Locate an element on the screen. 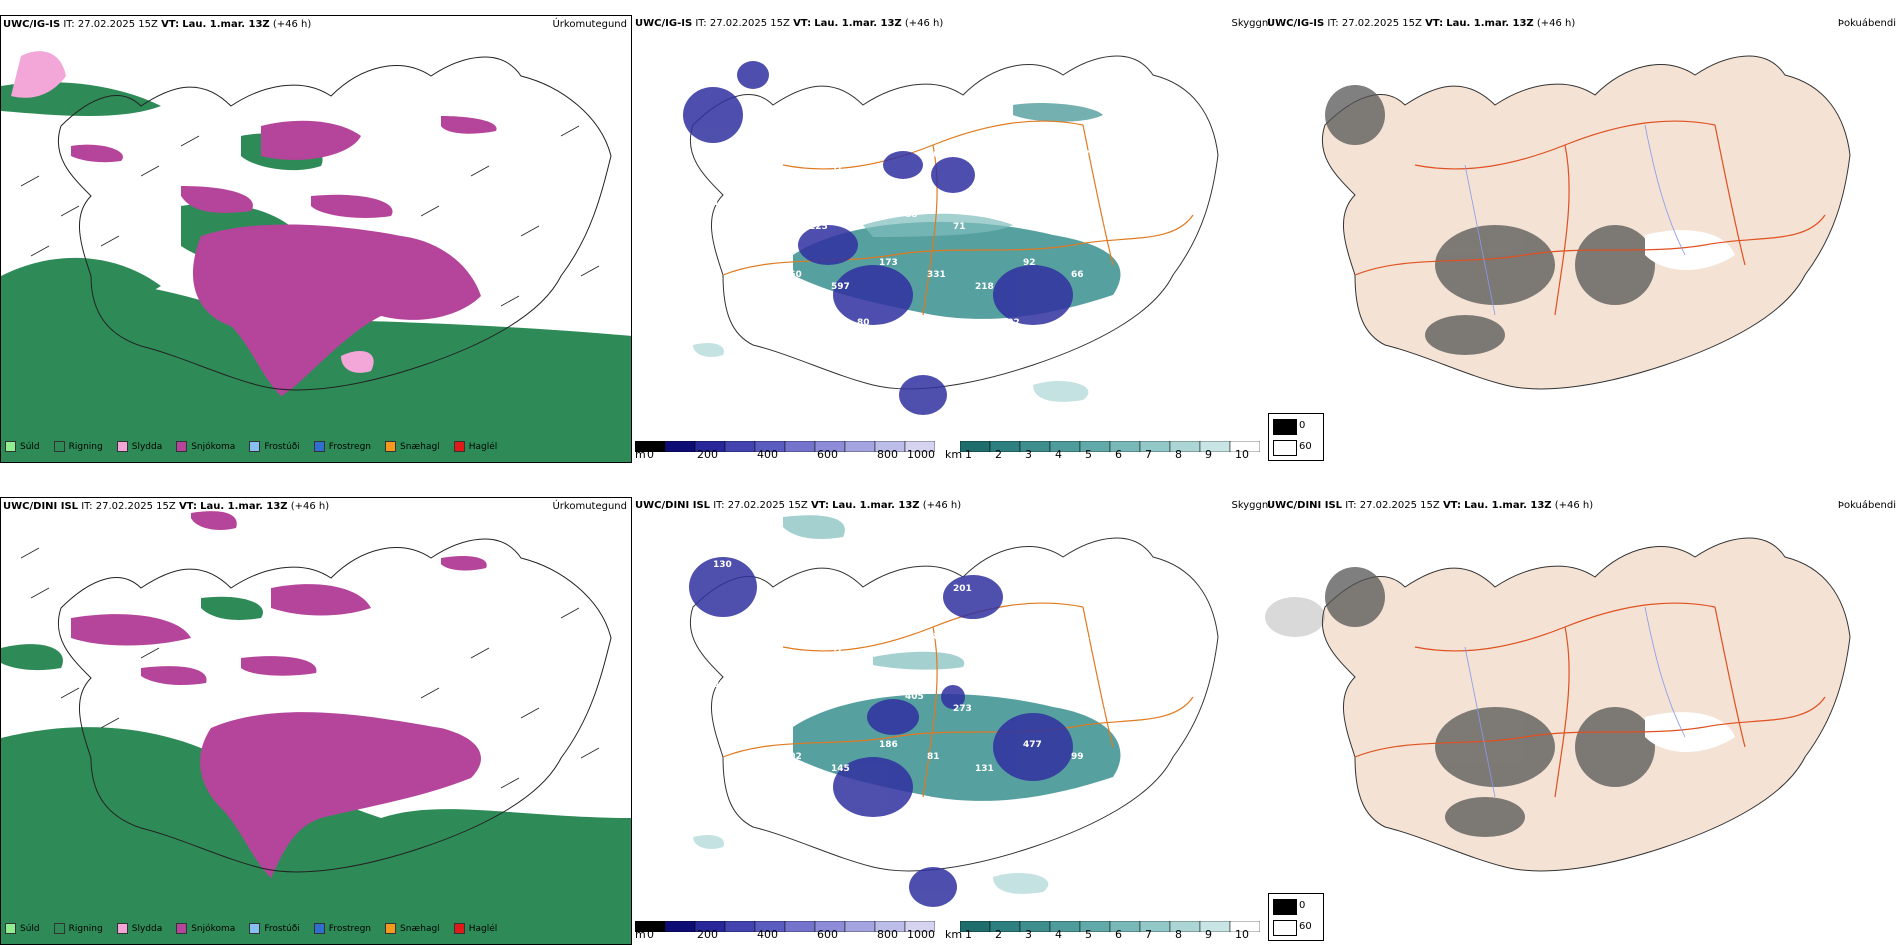 Image resolution: width=1900 pixels, height=950 pixels. cloud-vis-map-top is located at coordinates (951, 235).